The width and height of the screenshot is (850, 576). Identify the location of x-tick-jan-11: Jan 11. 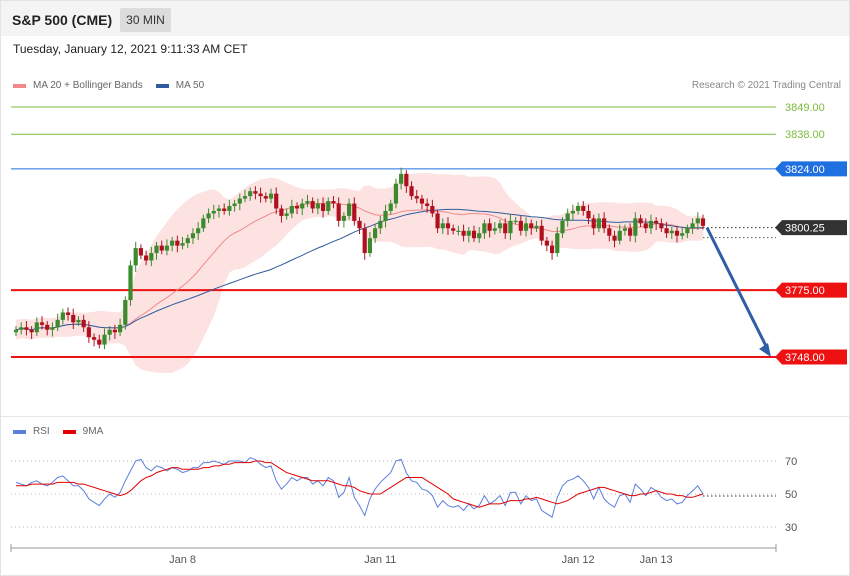
(380, 560).